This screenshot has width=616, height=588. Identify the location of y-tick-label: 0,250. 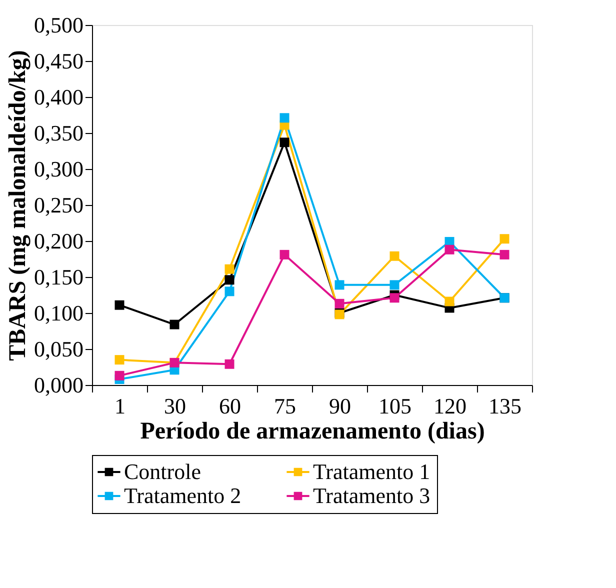
(59, 205).